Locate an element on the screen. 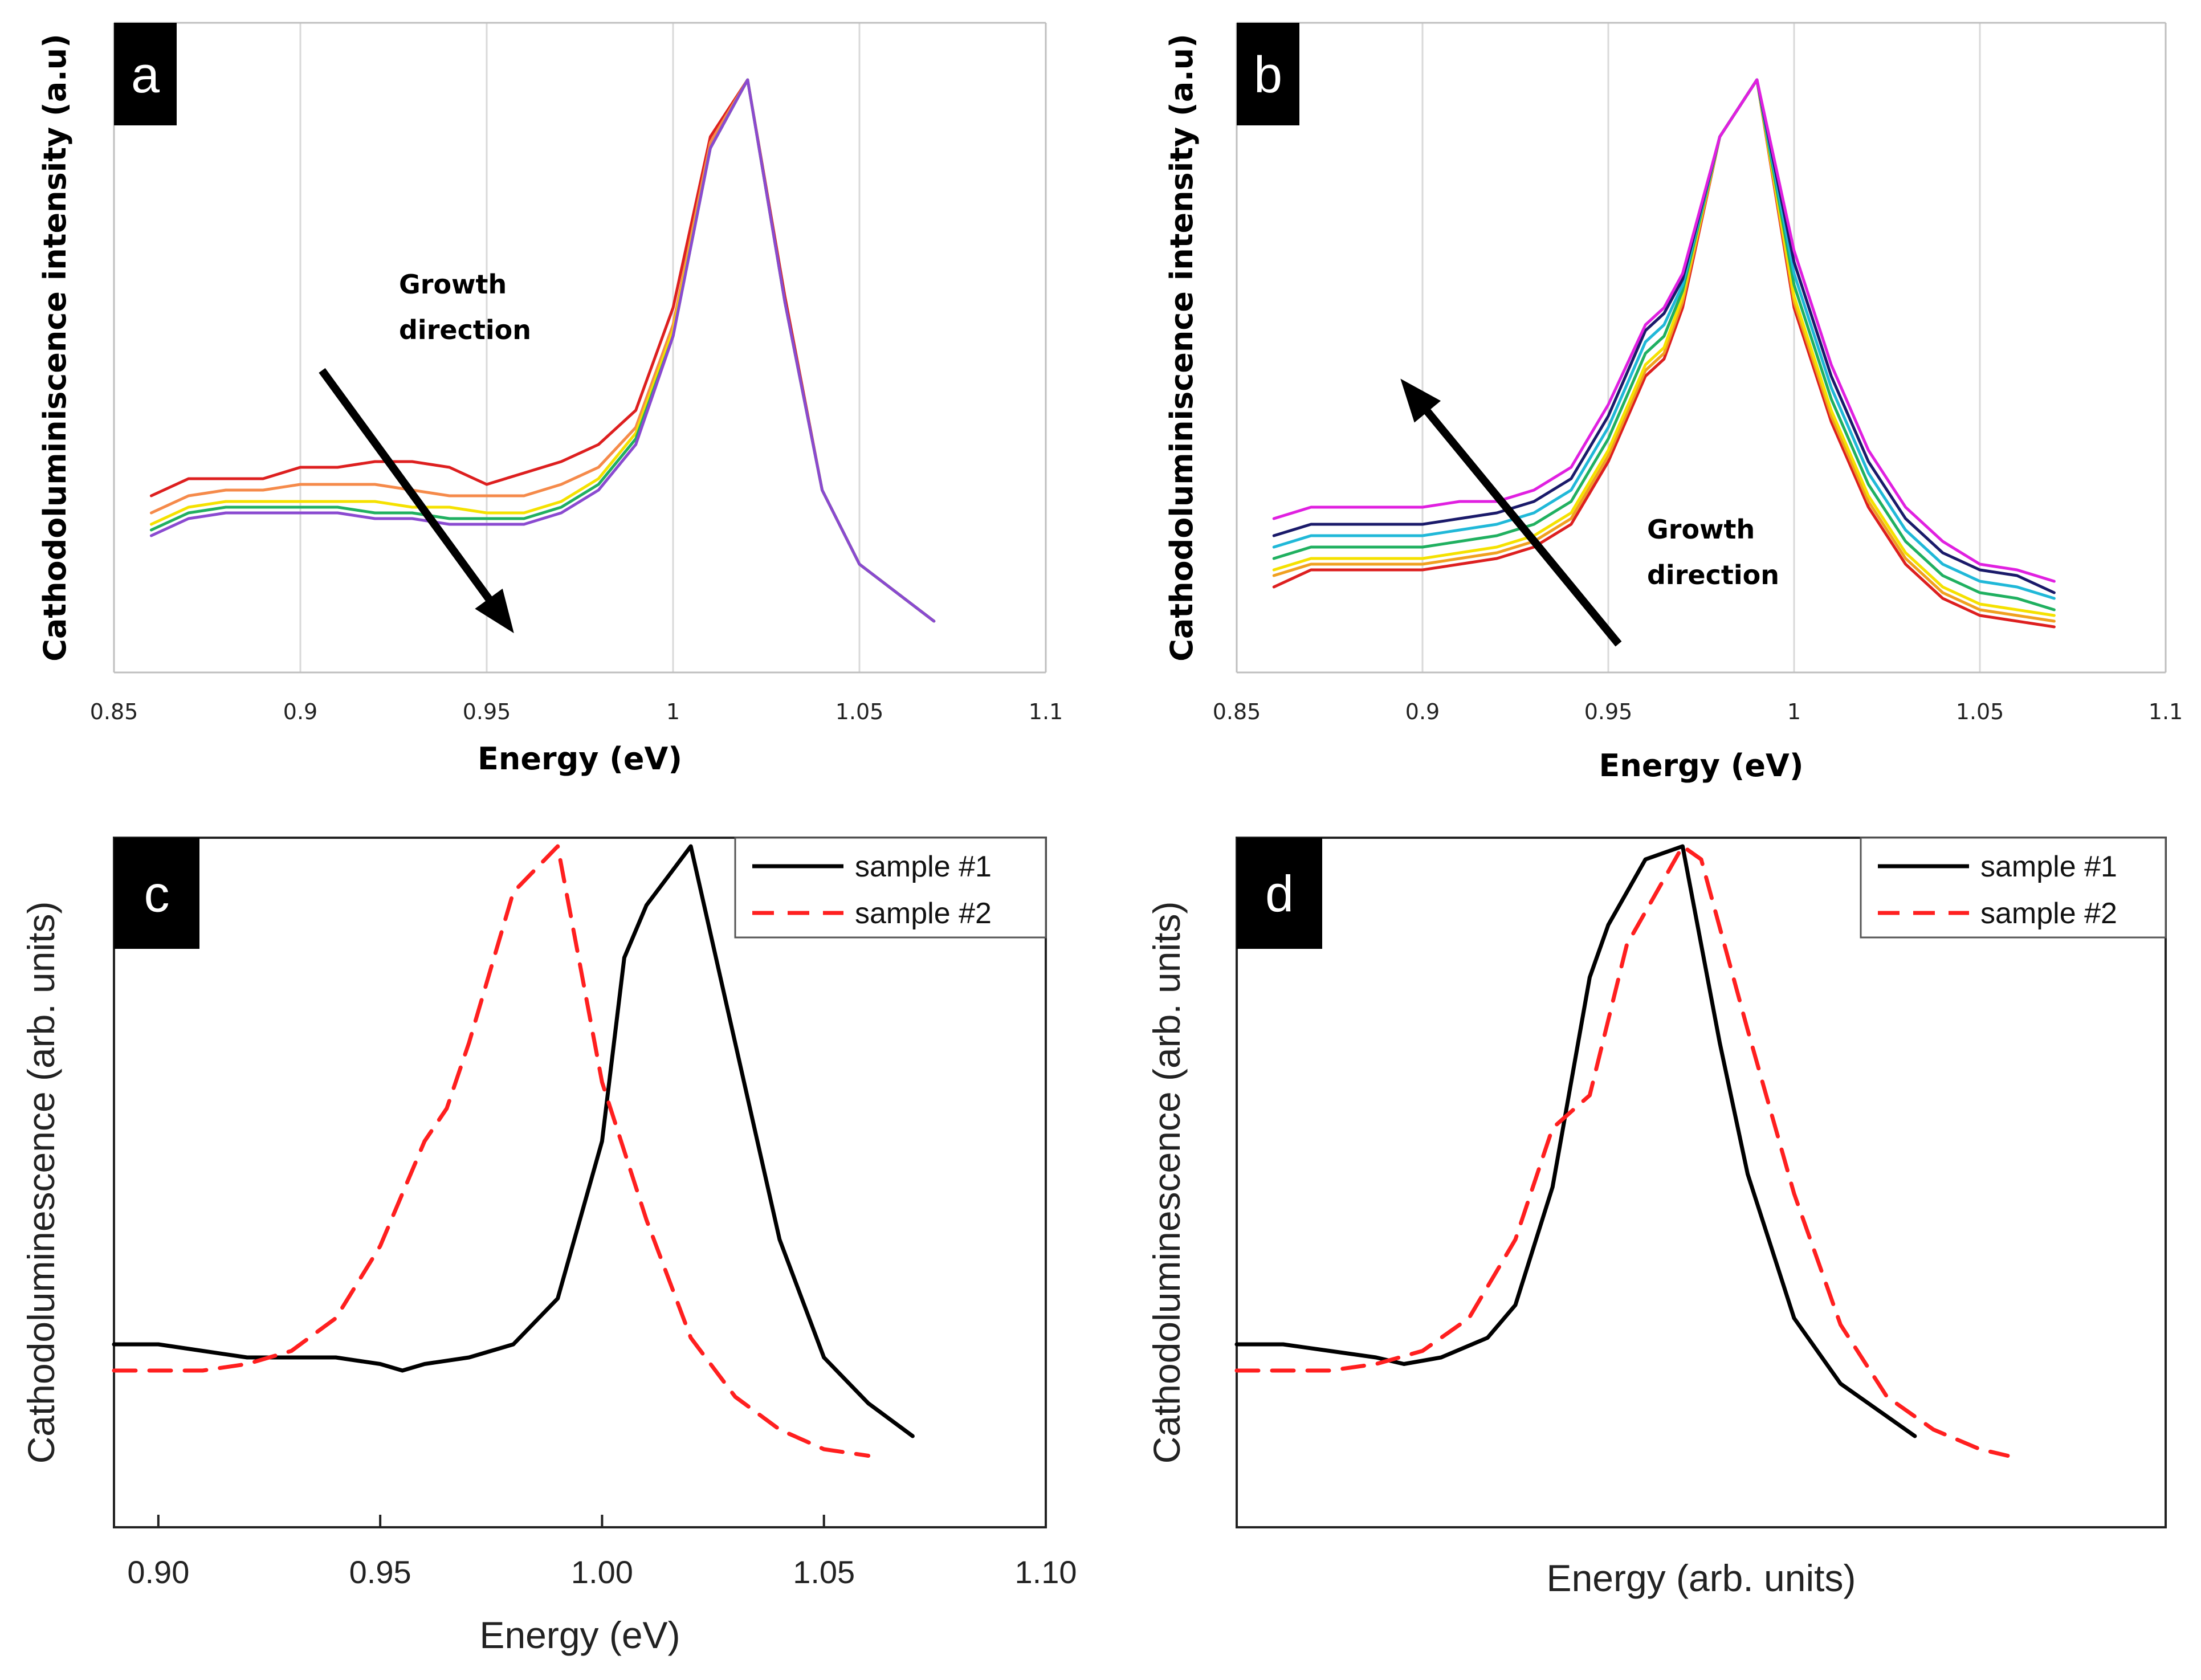 Image resolution: width=2201 pixels, height=1680 pixels. panel-letter: a is located at coordinates (145, 75).